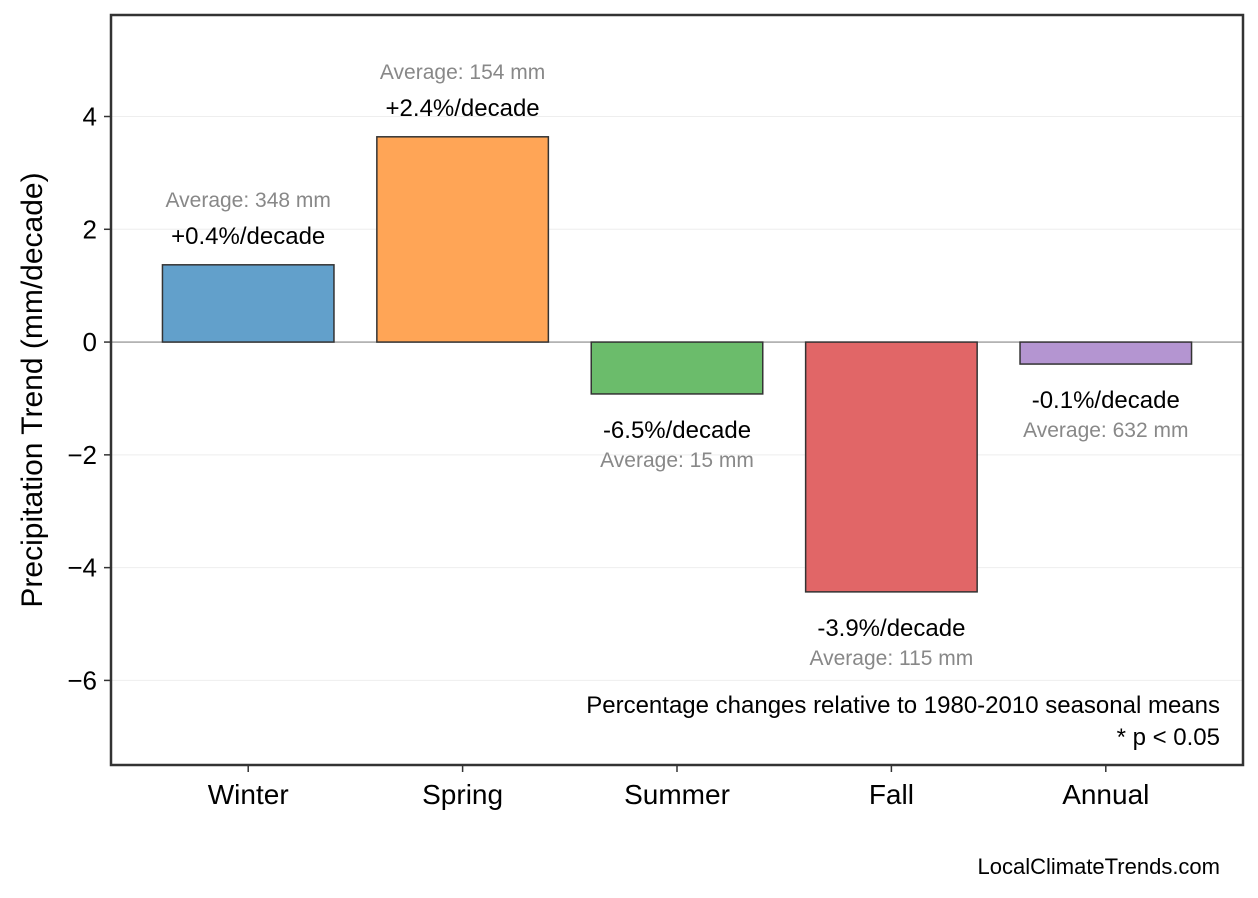  I want to click on footer-source: LocalClimateTrends.com, so click(1099, 866).